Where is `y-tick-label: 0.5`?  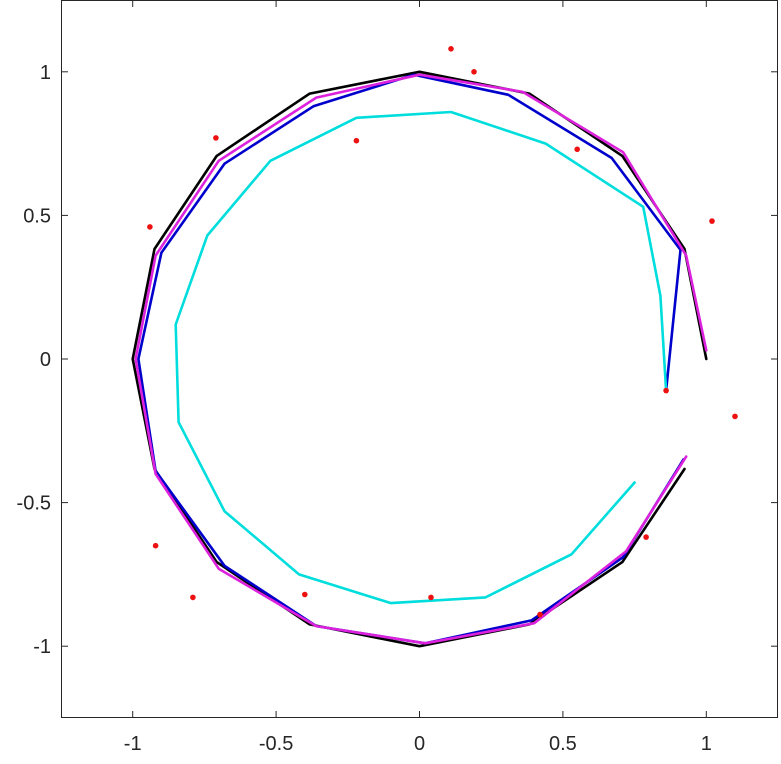 y-tick-label: 0.5 is located at coordinates (37, 216).